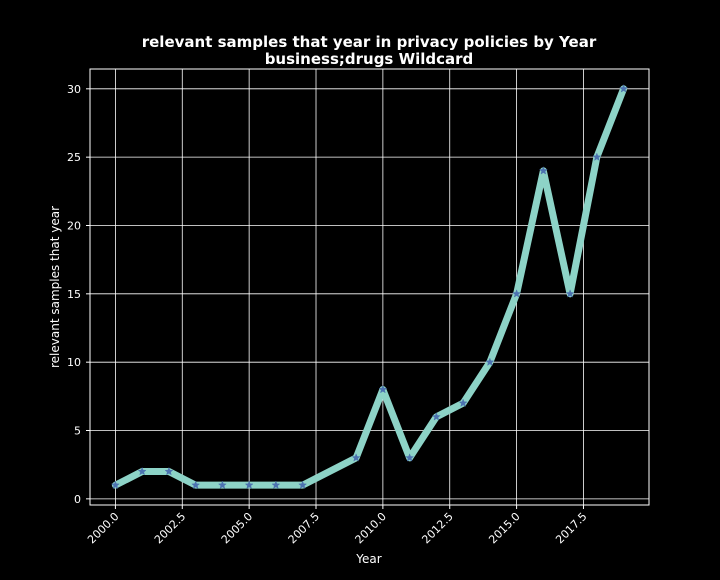  Describe the element at coordinates (55, 287) in the screenshot. I see `y-axis-label: relevant samples that year` at that location.